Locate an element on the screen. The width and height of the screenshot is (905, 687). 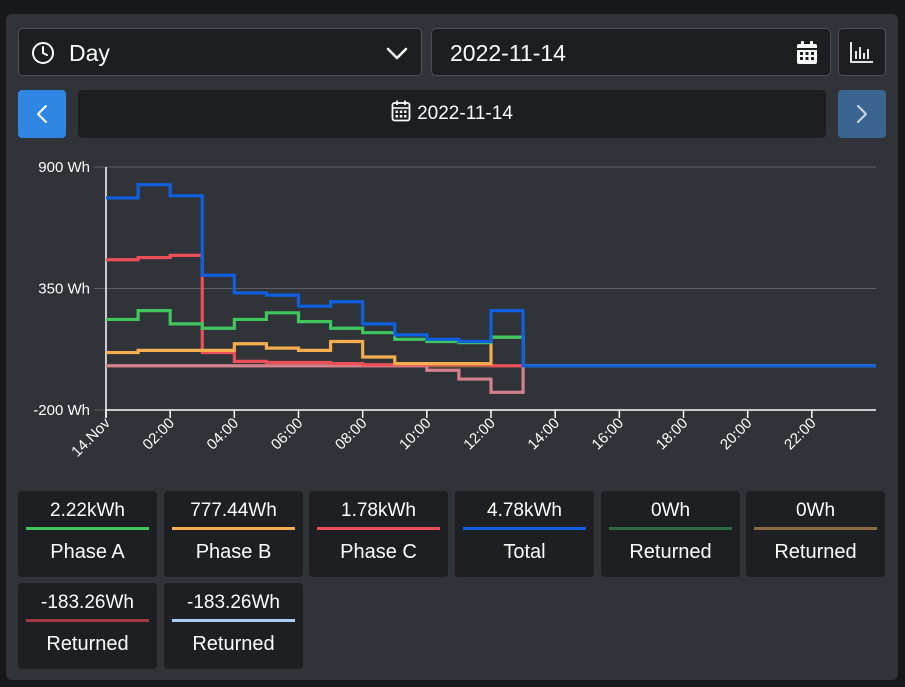
chart-type-button is located at coordinates (862, 52).